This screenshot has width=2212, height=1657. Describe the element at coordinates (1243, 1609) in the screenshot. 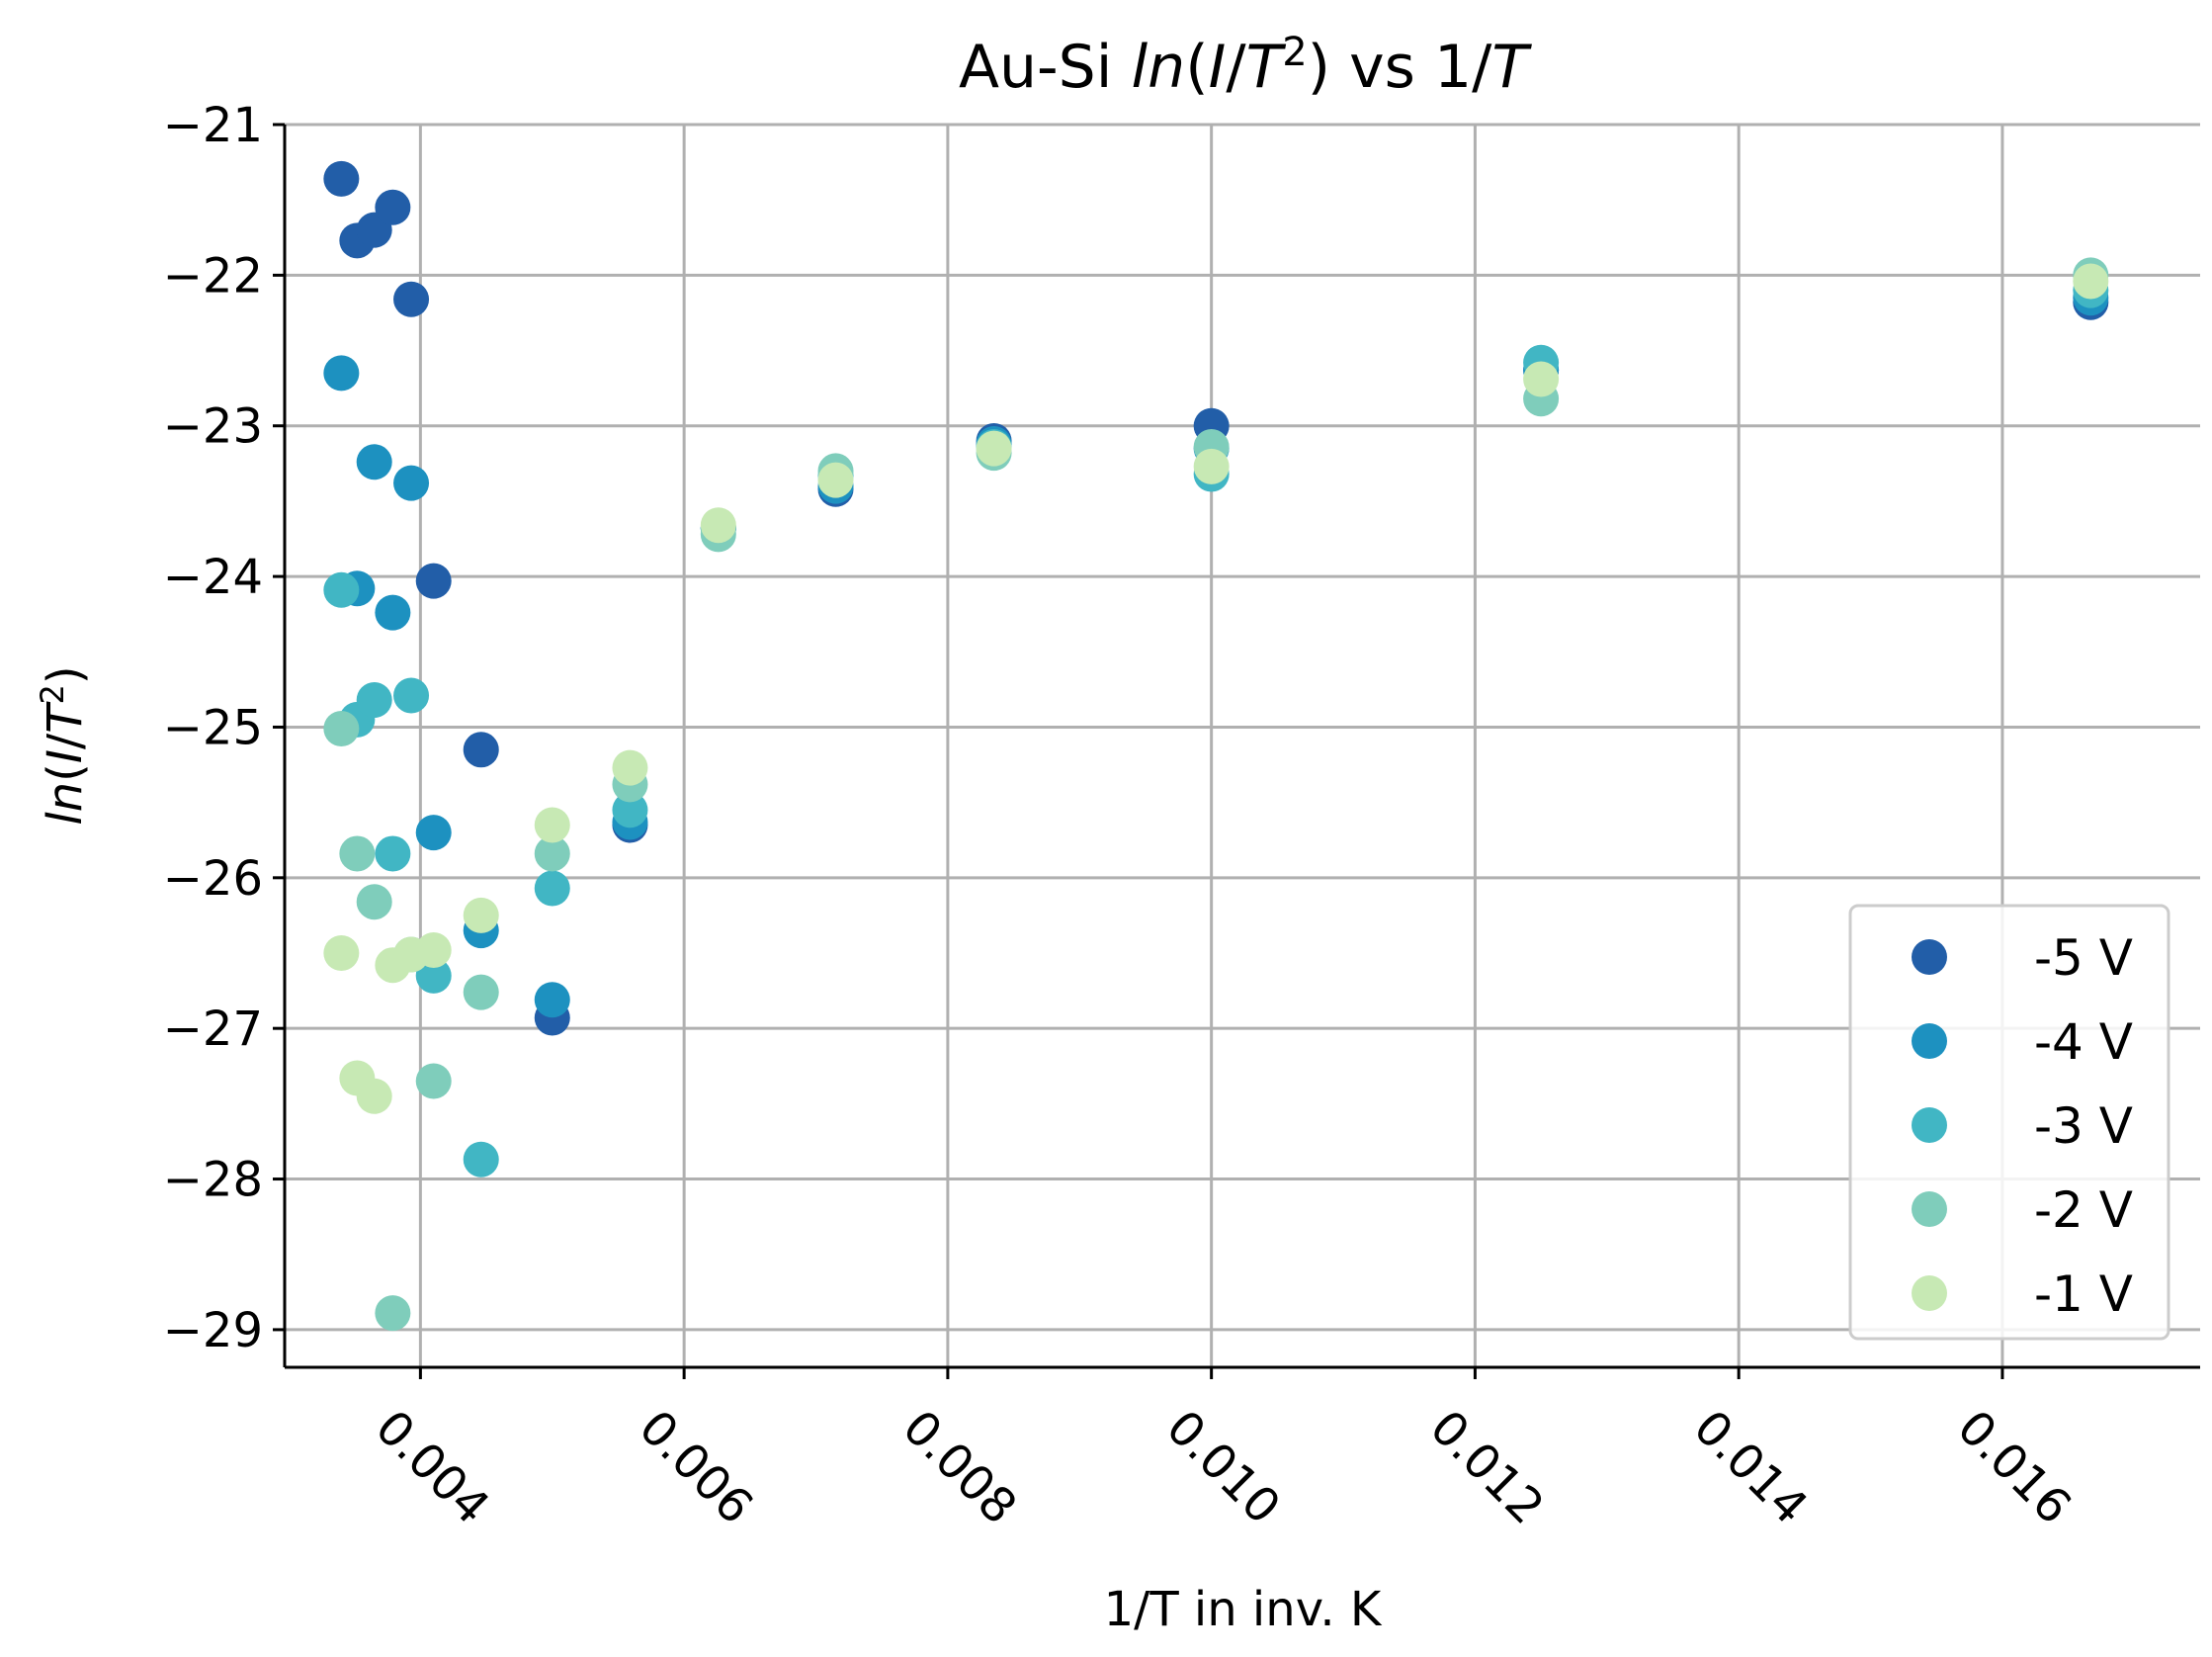

I see `x-axis-label: 1/T in inv. K` at that location.